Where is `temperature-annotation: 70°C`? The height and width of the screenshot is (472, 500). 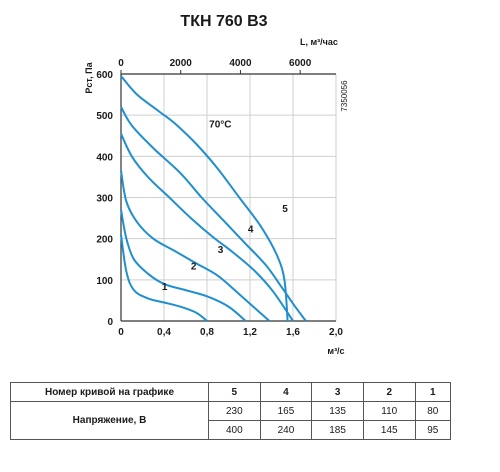 temperature-annotation: 70°C is located at coordinates (220, 125).